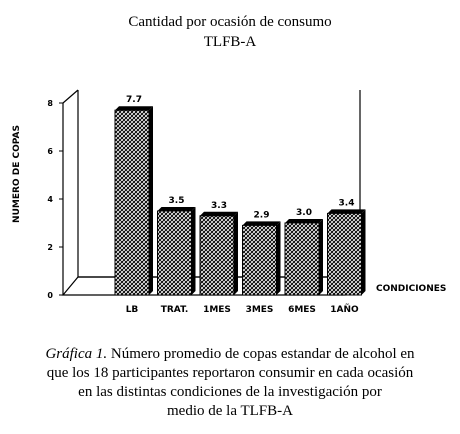 This screenshot has width=460, height=434. Describe the element at coordinates (304, 213) in the screenshot. I see `data-label: 3.0` at that location.